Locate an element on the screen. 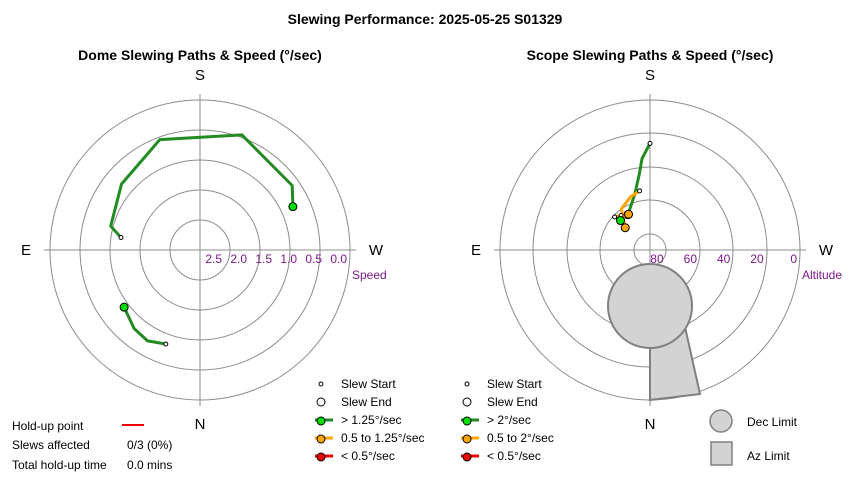  dome-slew-paths is located at coordinates (203, 240).